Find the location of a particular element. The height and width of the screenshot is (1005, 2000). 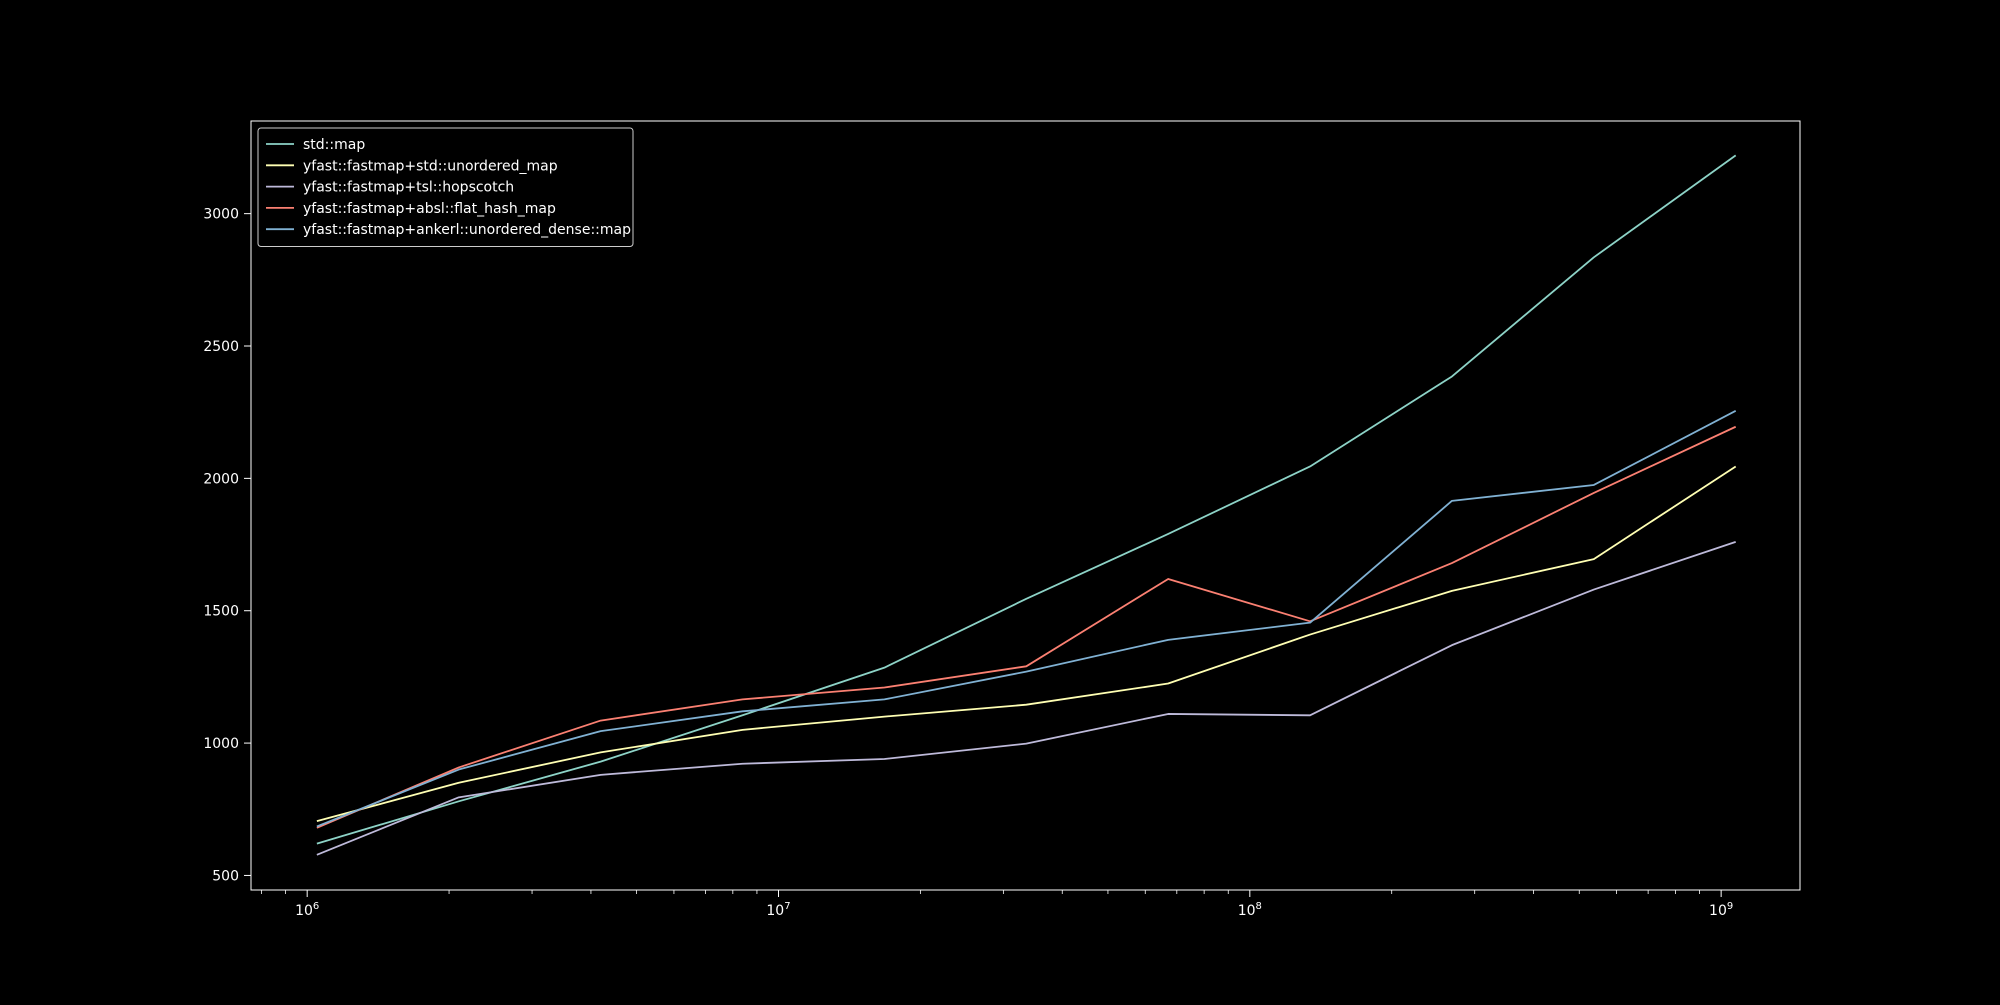

legend-box is located at coordinates (445, 187).